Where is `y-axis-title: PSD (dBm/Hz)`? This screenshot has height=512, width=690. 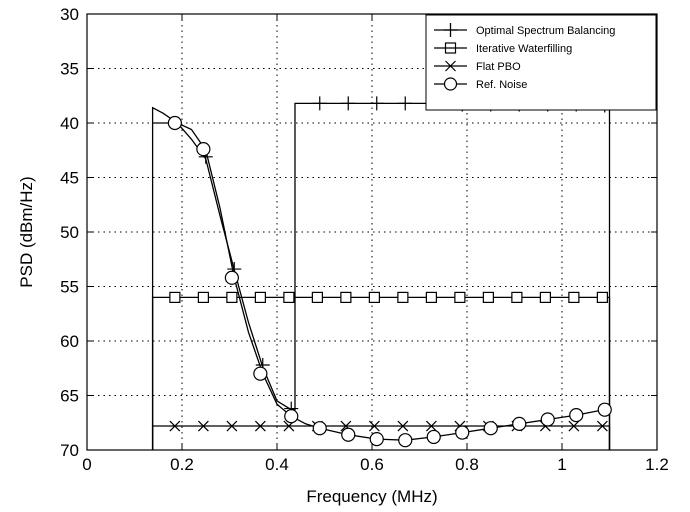 y-axis-title: PSD (dBm/Hz) is located at coordinates (26, 231).